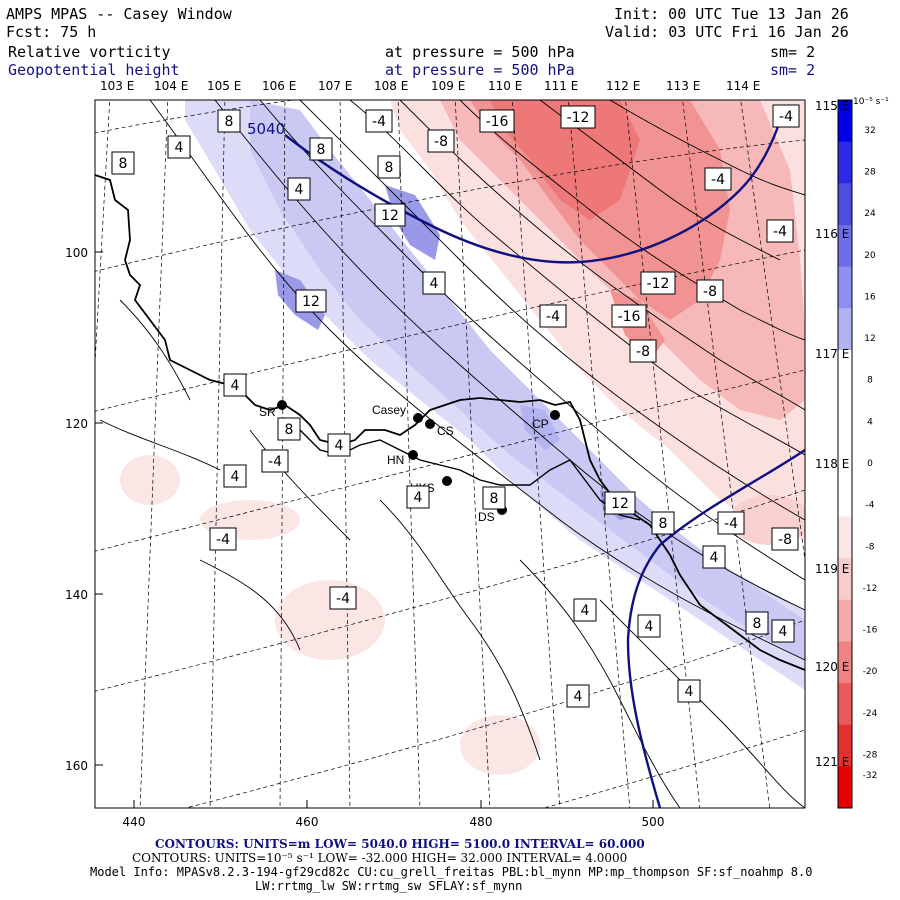 This screenshot has width=900, height=900. Describe the element at coordinates (335, 86) in the screenshot. I see `lon-label: 107 E` at that location.